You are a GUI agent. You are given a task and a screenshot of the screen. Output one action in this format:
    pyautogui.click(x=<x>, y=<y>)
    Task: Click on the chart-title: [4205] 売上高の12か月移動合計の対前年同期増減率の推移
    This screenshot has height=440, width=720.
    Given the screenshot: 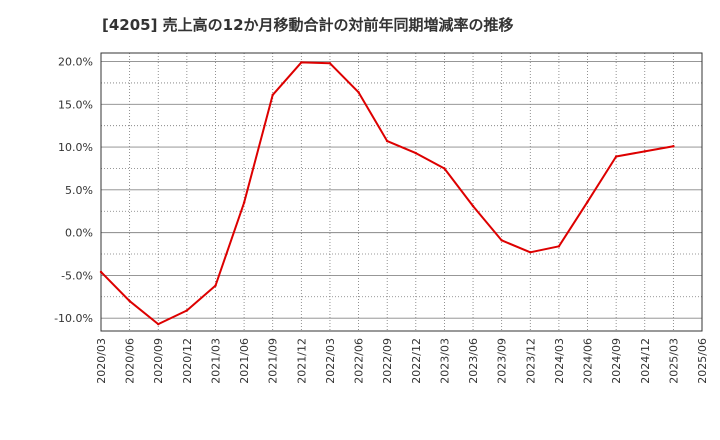 What is the action you would take?
    pyautogui.click(x=308, y=25)
    